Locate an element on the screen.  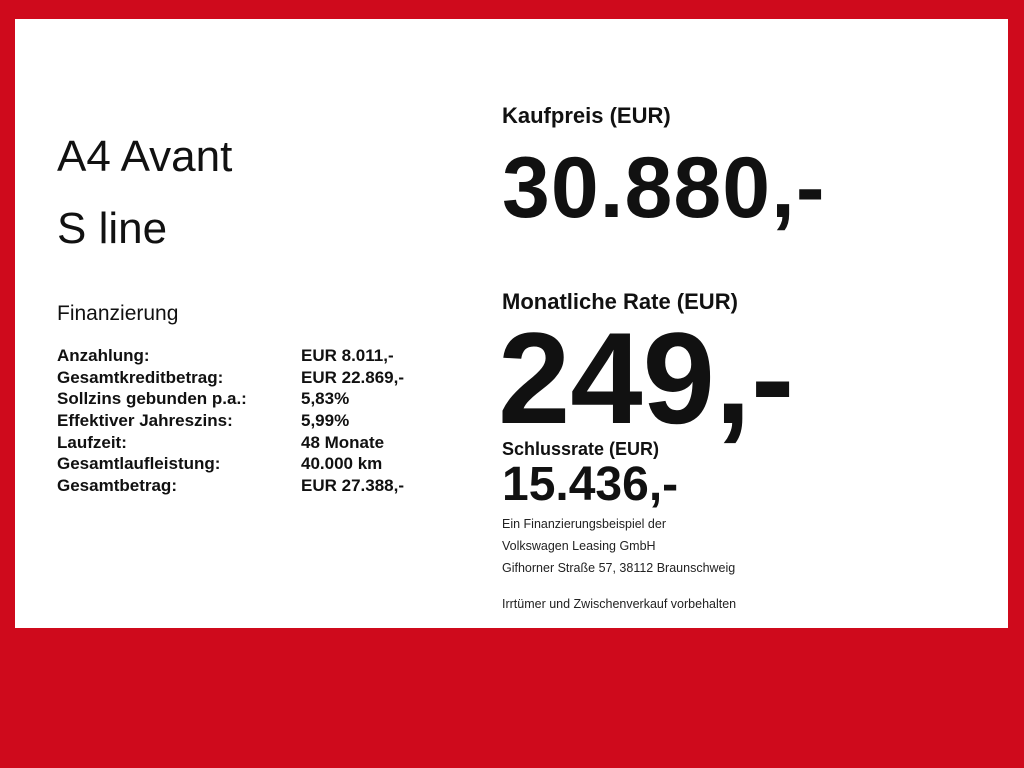
row-value: EUR 27.388,- is located at coordinates (352, 485).